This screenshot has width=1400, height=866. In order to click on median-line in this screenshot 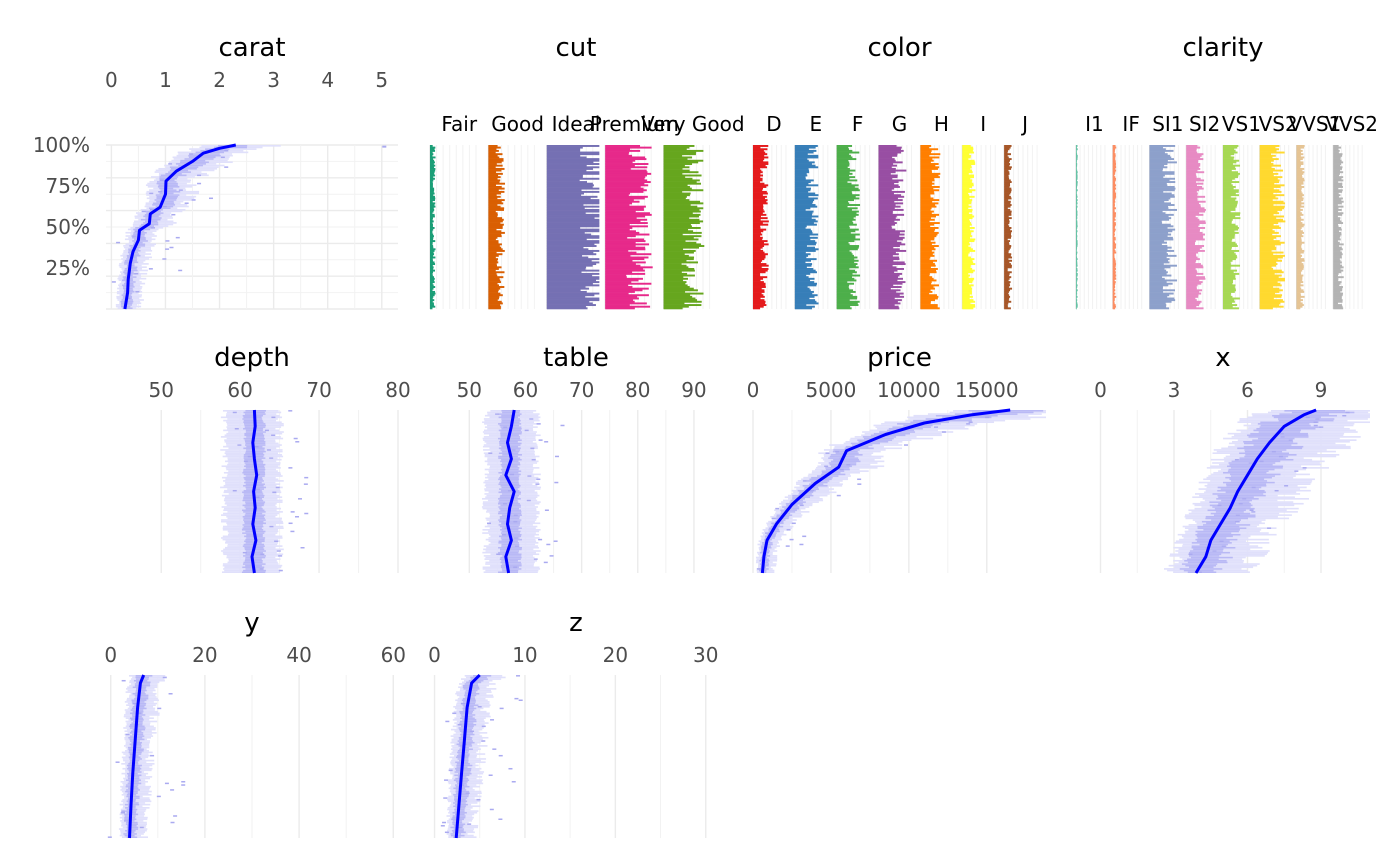, I will do `click(467, 756)`.